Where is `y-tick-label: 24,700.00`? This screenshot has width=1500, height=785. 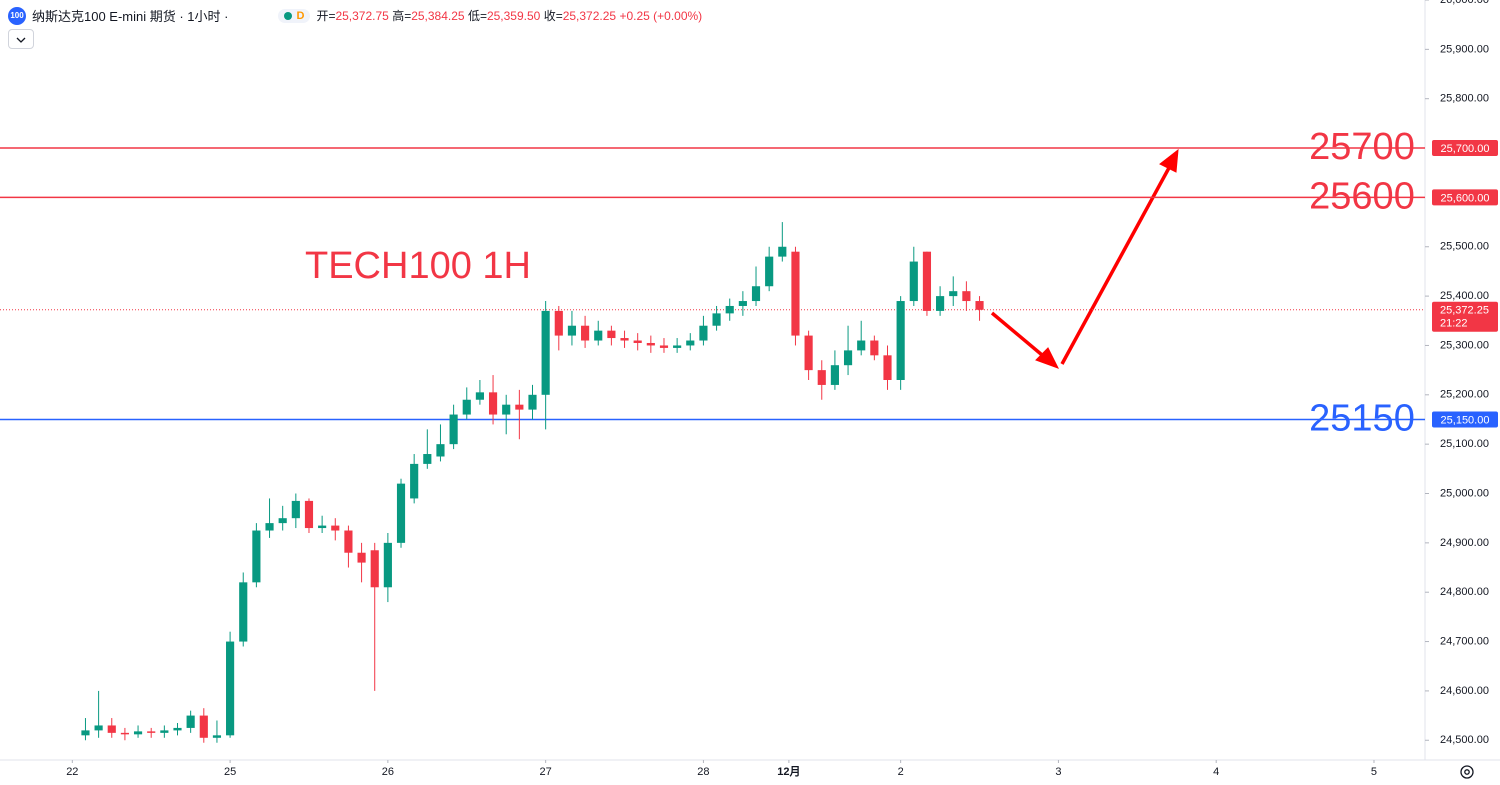 y-tick-label: 24,700.00 is located at coordinates (1464, 641).